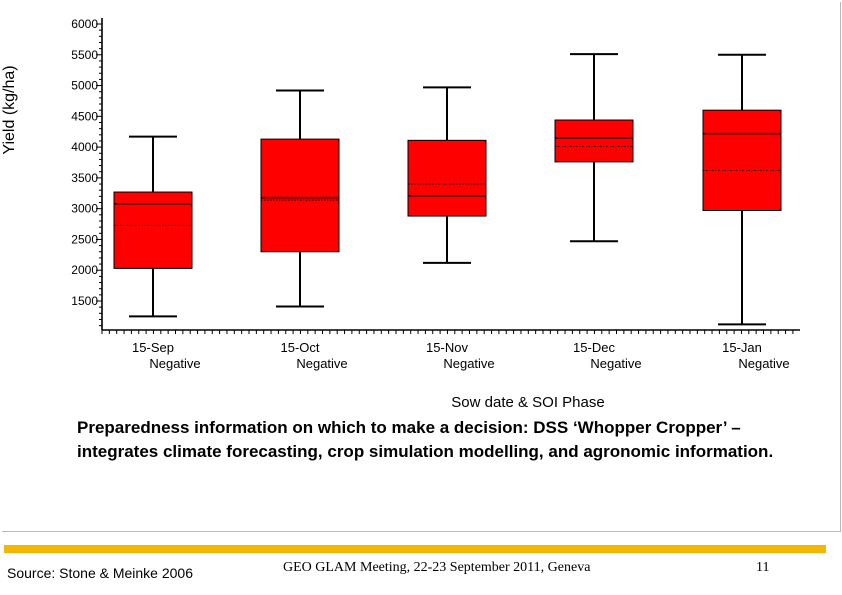  What do you see at coordinates (9, 109) in the screenshot?
I see `y-axis-label: Yield (kg/ha)` at bounding box center [9, 109].